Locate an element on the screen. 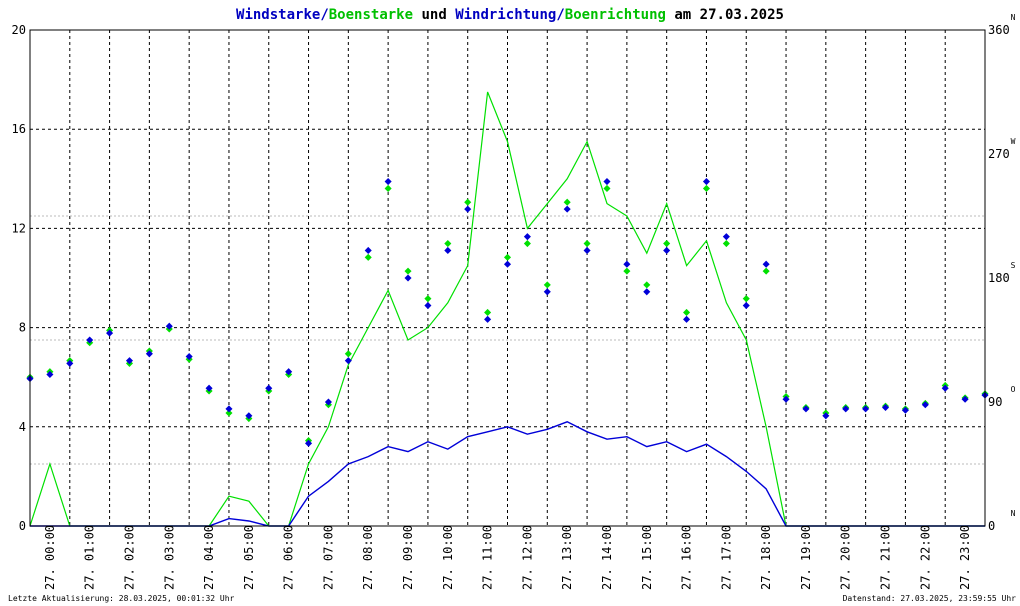  x-tick-label: 27. 17:00 is located at coordinates (726, 557).